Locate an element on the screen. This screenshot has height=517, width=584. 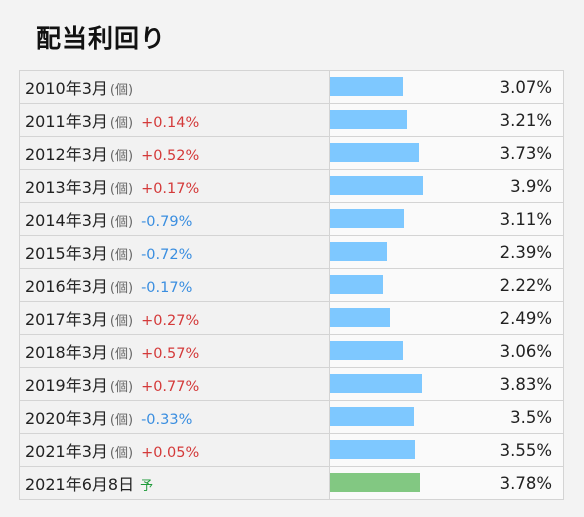
table-row: 2016年3月 (個) -0.17% 2.22% is located at coordinates (291, 285).